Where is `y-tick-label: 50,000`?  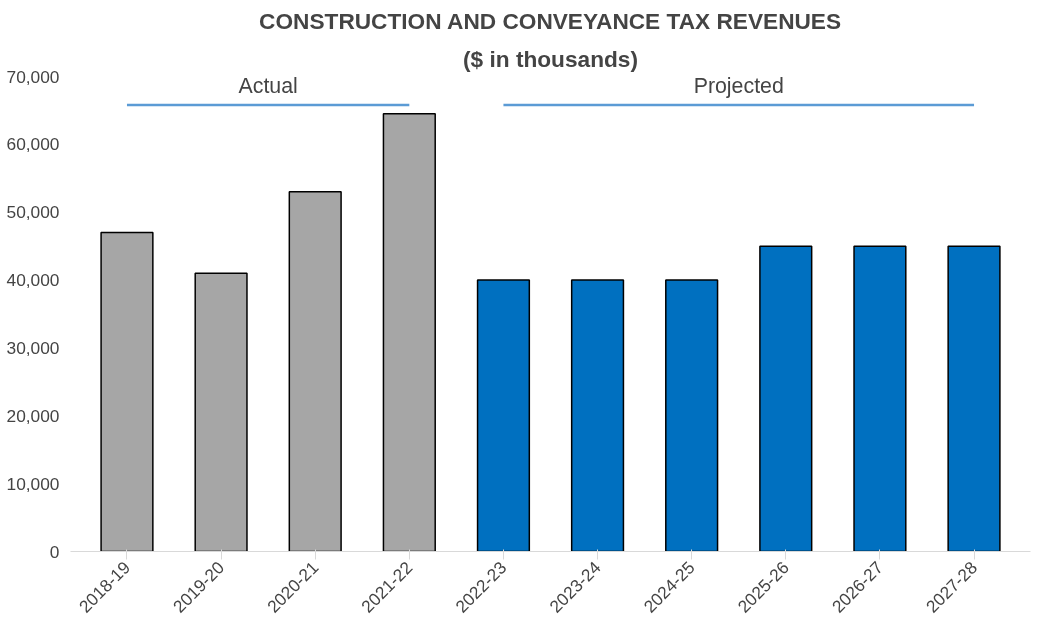 y-tick-label: 50,000 is located at coordinates (33, 212).